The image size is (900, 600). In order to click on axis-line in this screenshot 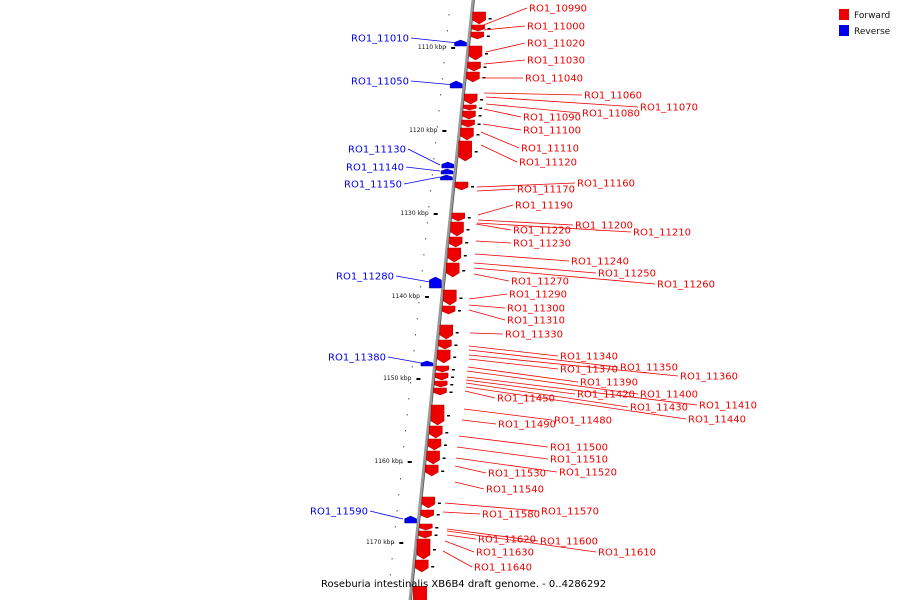, I will do `click(441, 300)`.